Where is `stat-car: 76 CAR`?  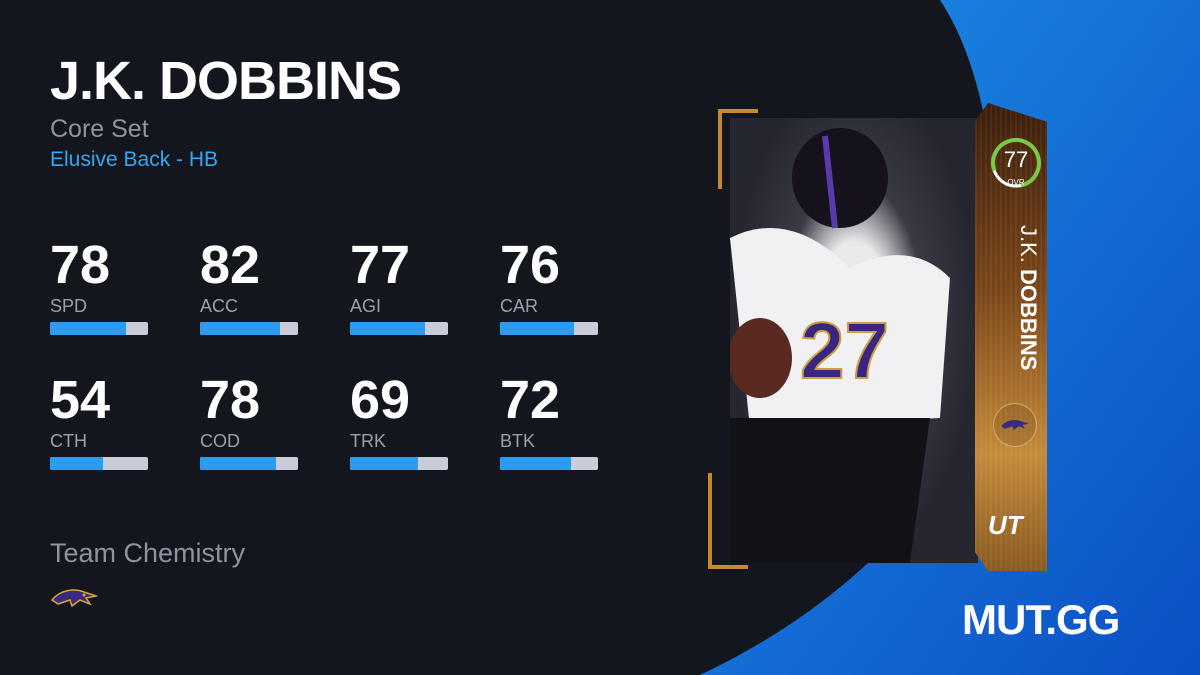
stat-car: 76 CAR is located at coordinates (550, 286).